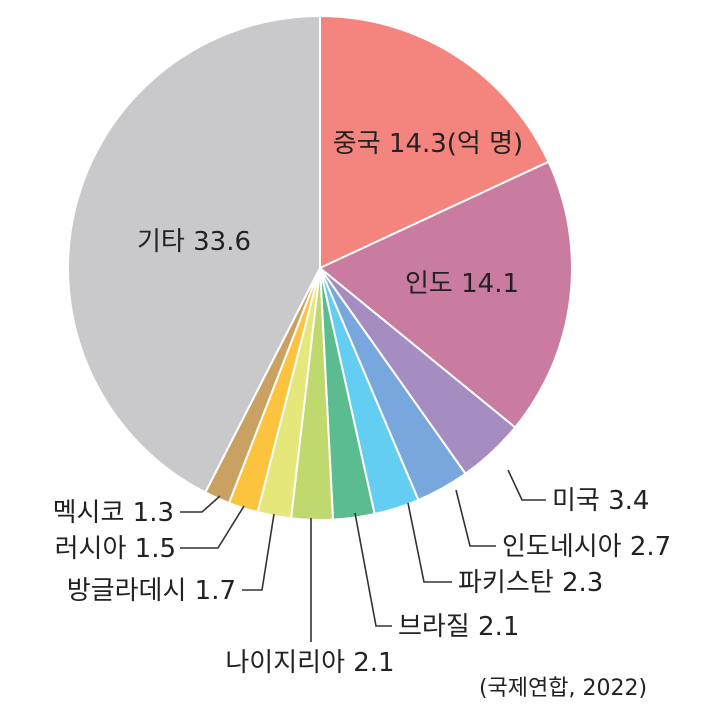 The image size is (703, 719). I want to click on slice-2-label: 인도 14.1, so click(462, 284).